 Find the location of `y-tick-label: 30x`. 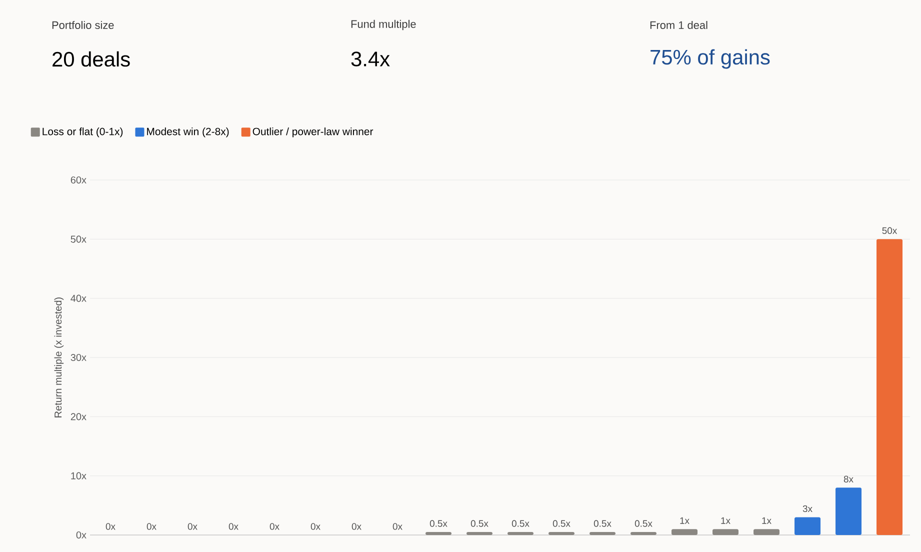

y-tick-label: 30x is located at coordinates (78, 358).